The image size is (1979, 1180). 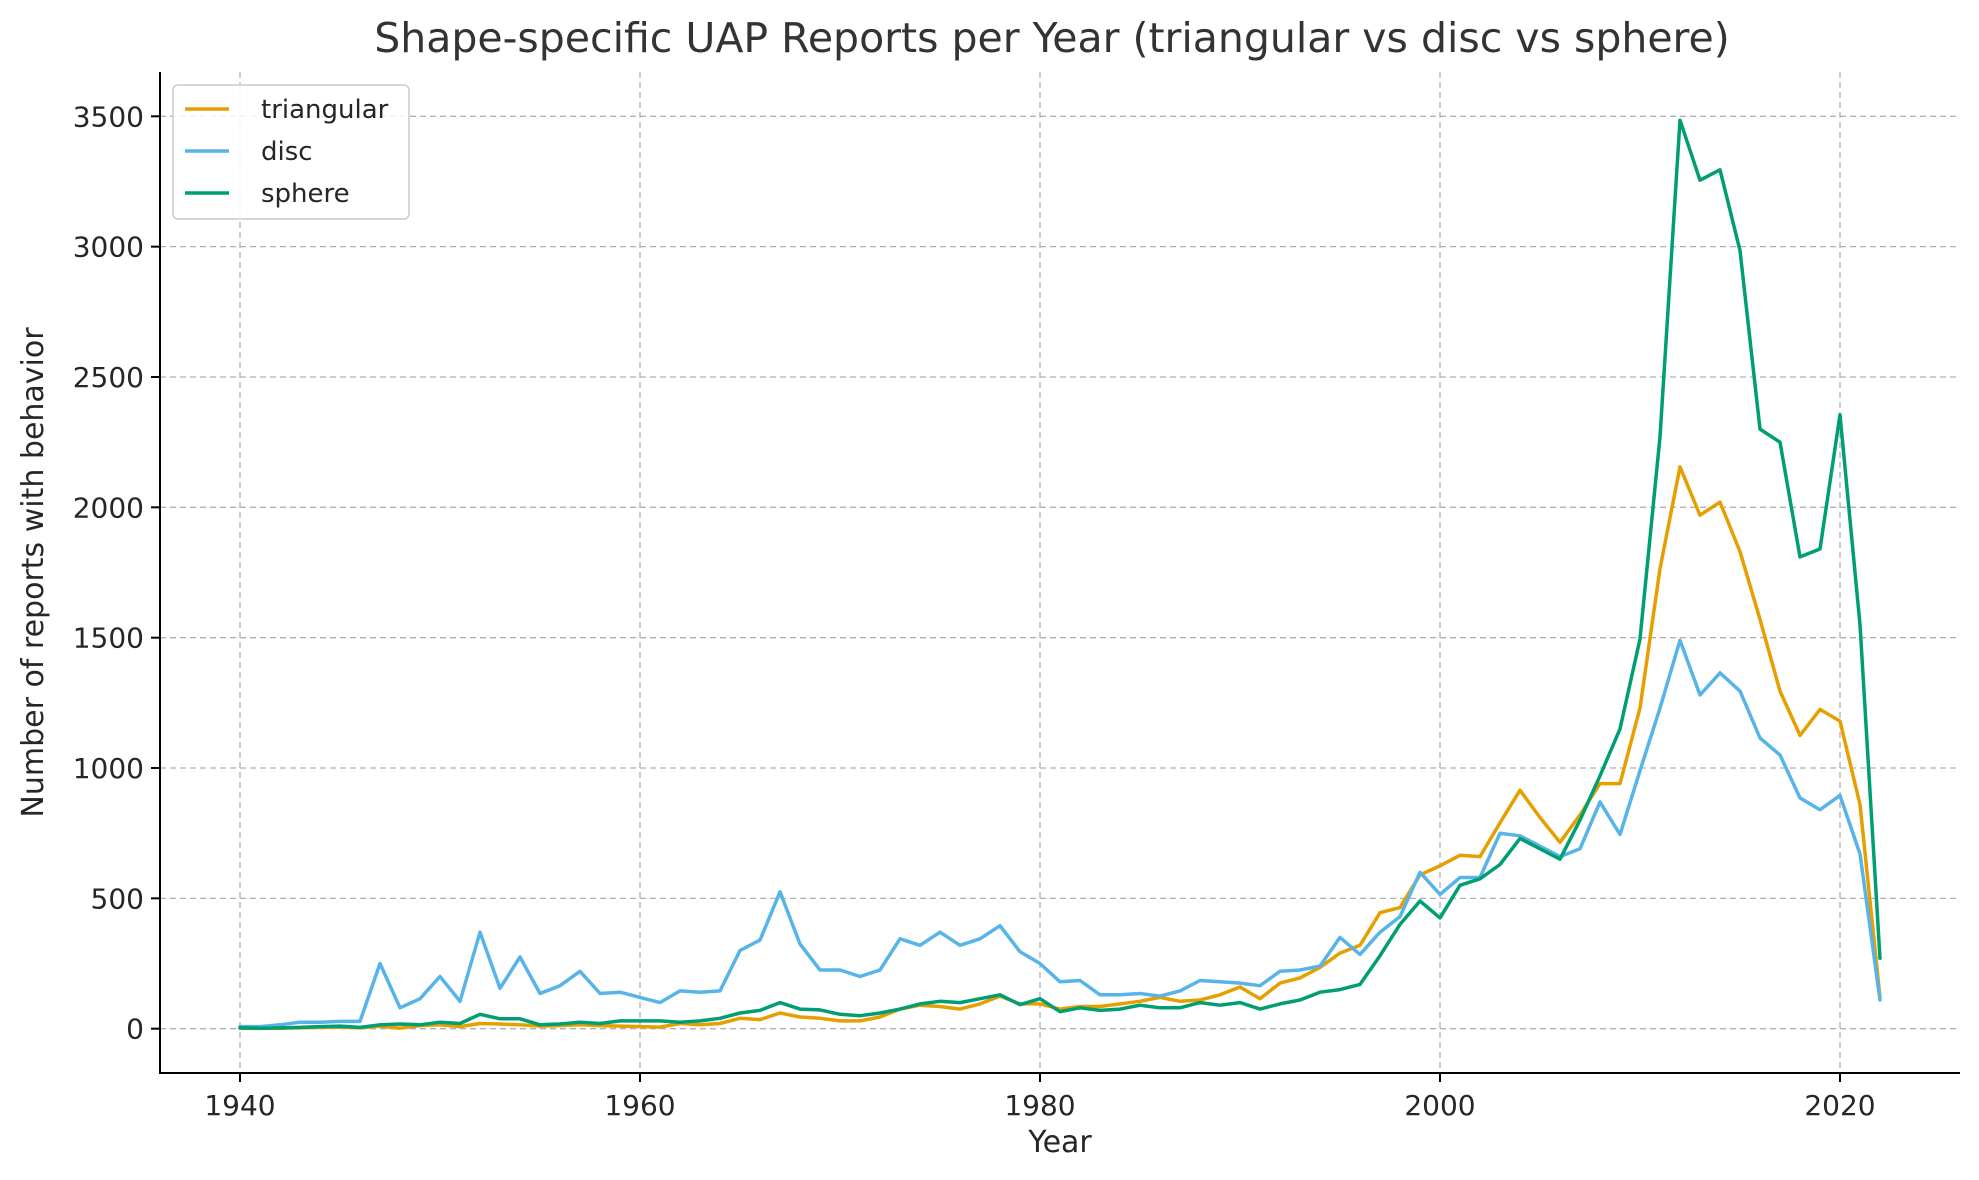 I want to click on legend-label-triangular: triangular, so click(x=325, y=110).